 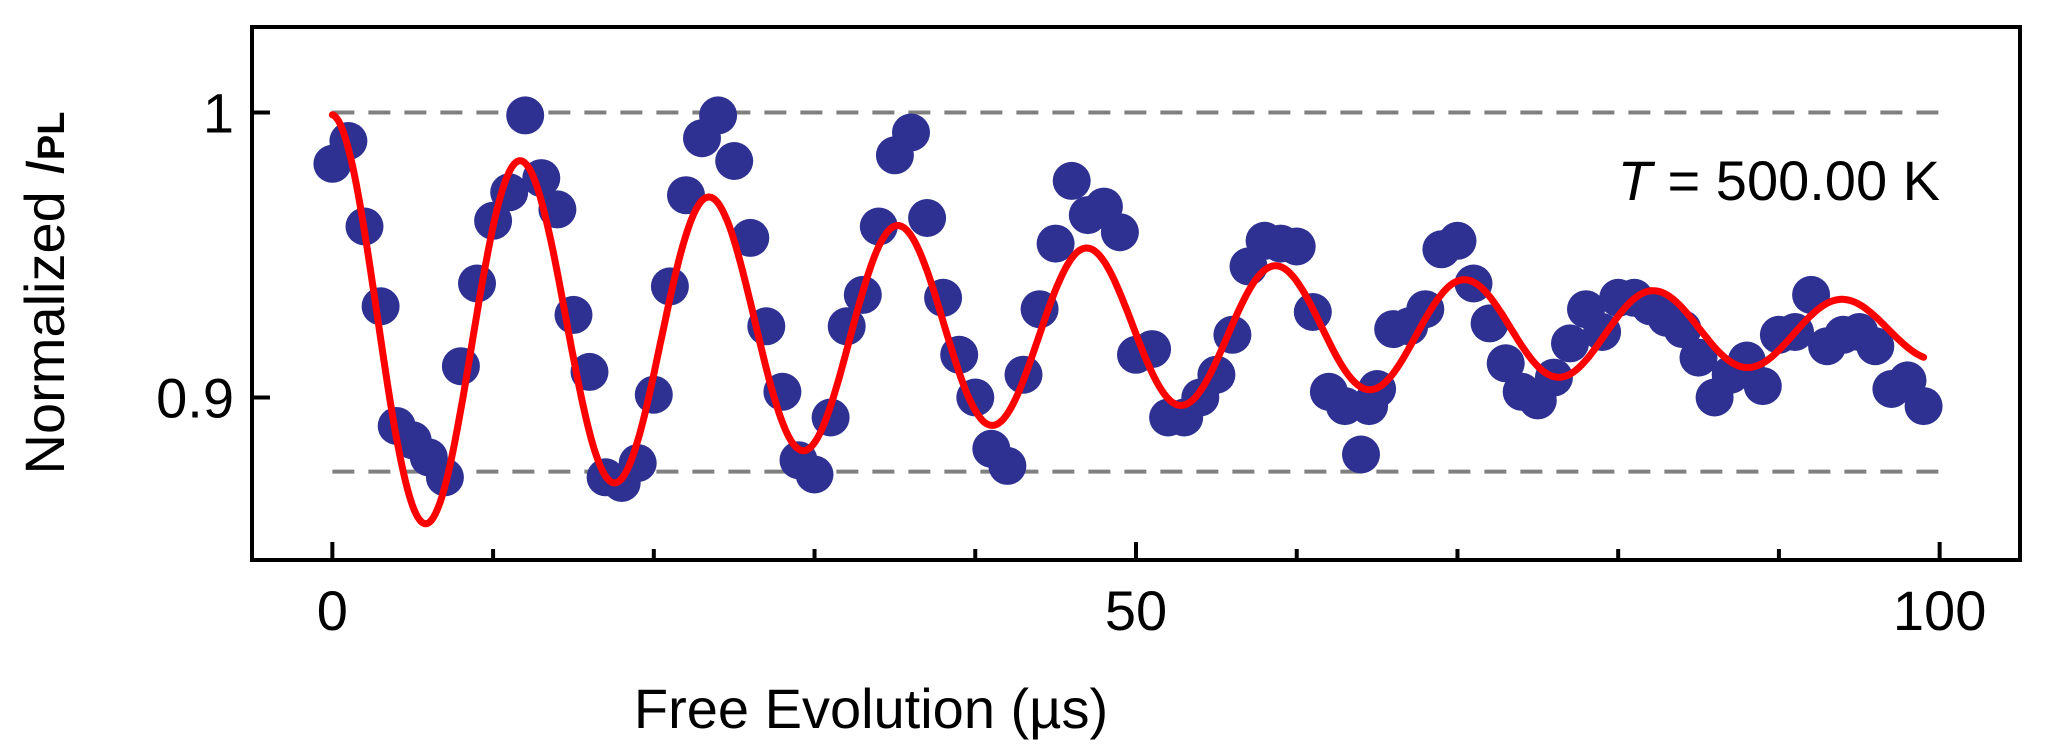 I want to click on x-tick-label: 100, so click(x=1939, y=610).